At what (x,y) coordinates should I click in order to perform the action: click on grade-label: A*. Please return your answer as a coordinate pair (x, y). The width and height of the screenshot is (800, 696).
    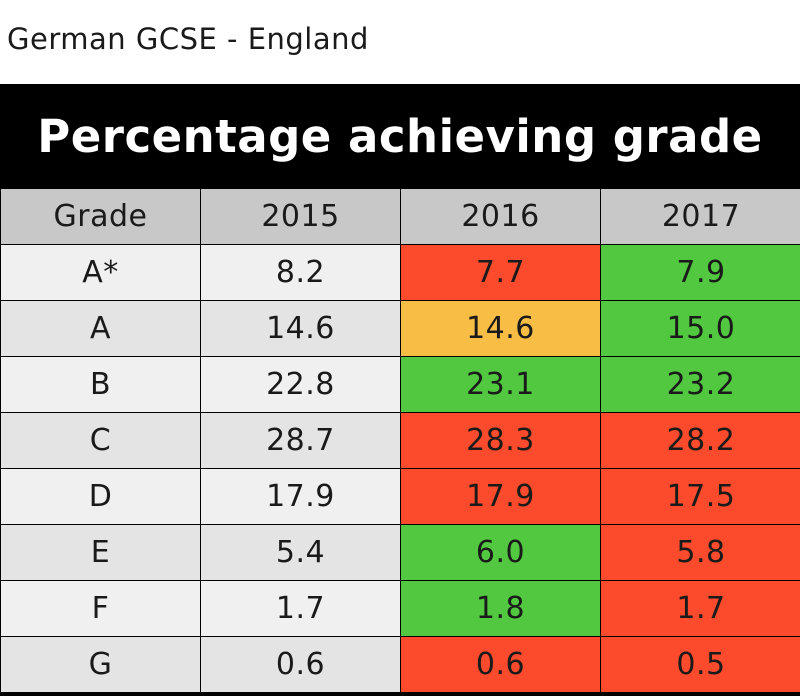
    Looking at the image, I should click on (100, 272).